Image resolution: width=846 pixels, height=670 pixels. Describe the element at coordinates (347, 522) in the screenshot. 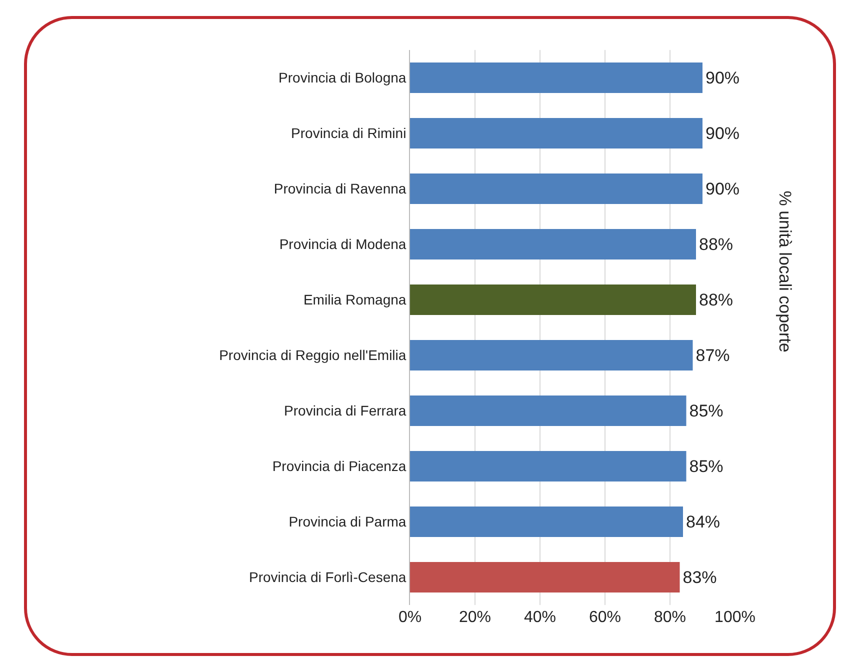

I see `y-tick-label: Provincia di Parma` at that location.